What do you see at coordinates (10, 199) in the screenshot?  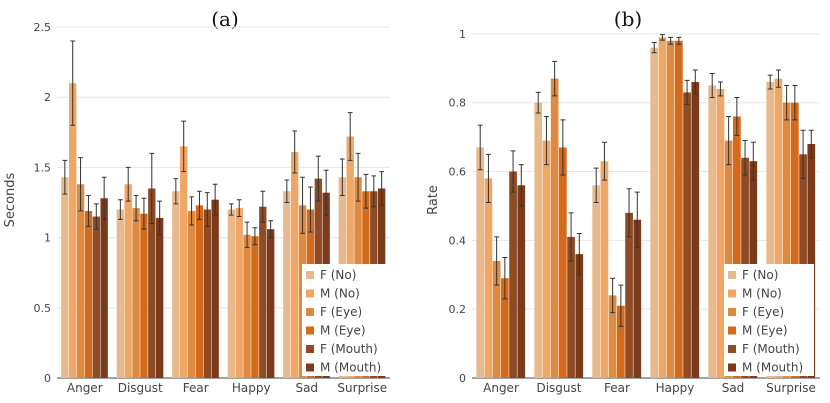 I see `y-axis-label: Seconds` at bounding box center [10, 199].